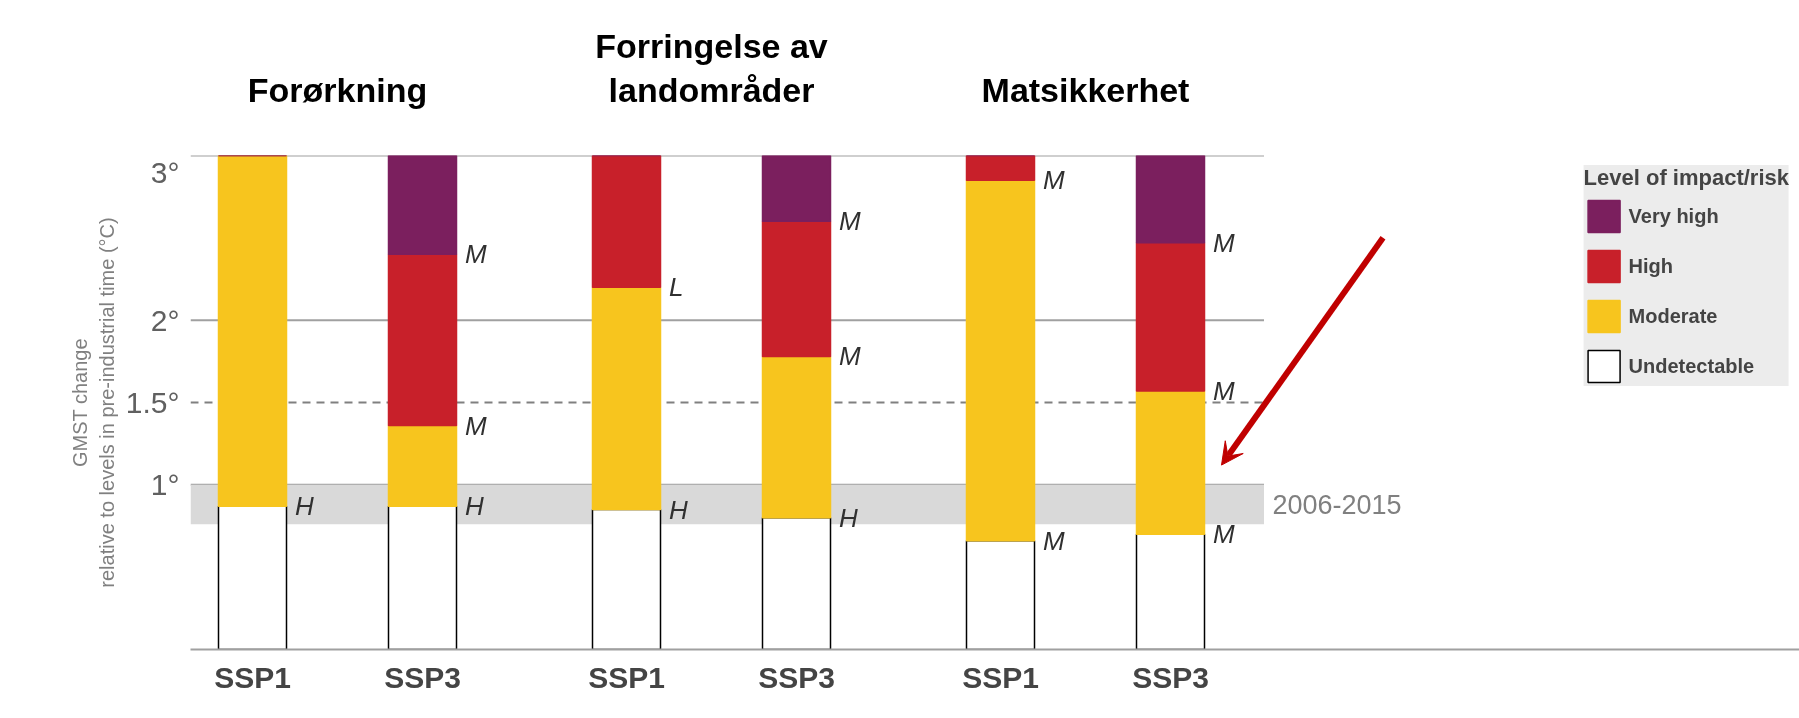  I want to click on text: Forørkning, so click(337, 90).